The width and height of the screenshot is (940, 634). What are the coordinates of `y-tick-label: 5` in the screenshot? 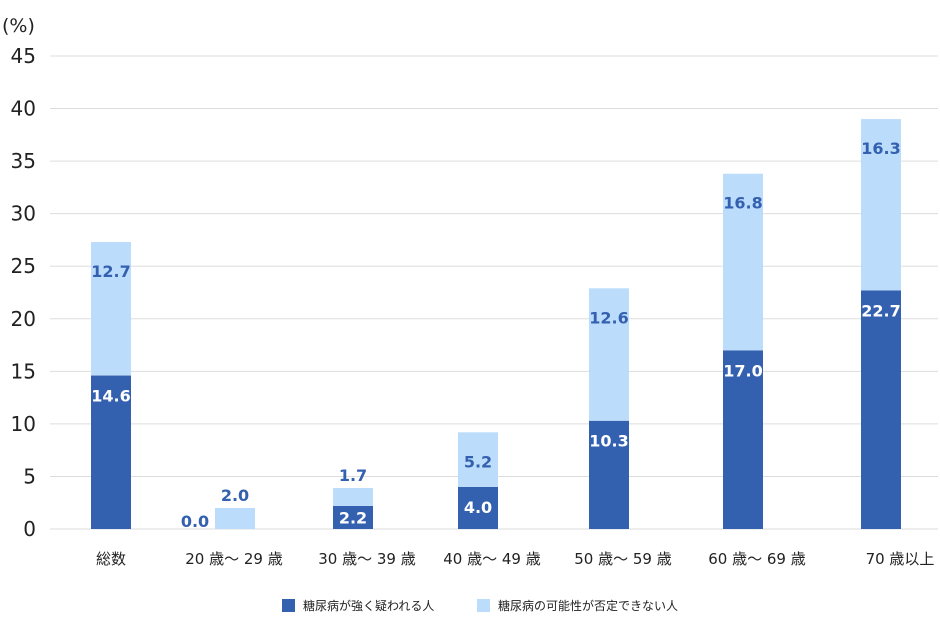 It's located at (29, 476).